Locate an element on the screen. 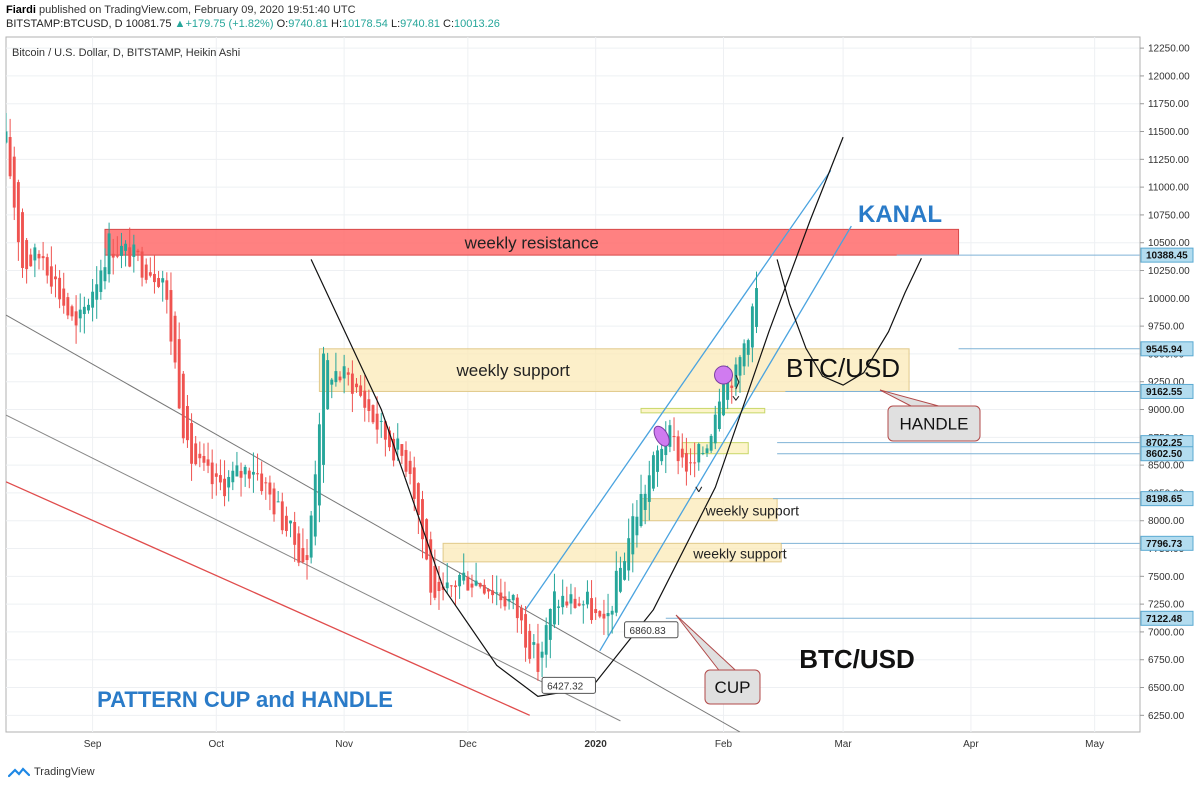 The height and width of the screenshot is (789, 1200). footer: TradingView is located at coordinates (51, 772).